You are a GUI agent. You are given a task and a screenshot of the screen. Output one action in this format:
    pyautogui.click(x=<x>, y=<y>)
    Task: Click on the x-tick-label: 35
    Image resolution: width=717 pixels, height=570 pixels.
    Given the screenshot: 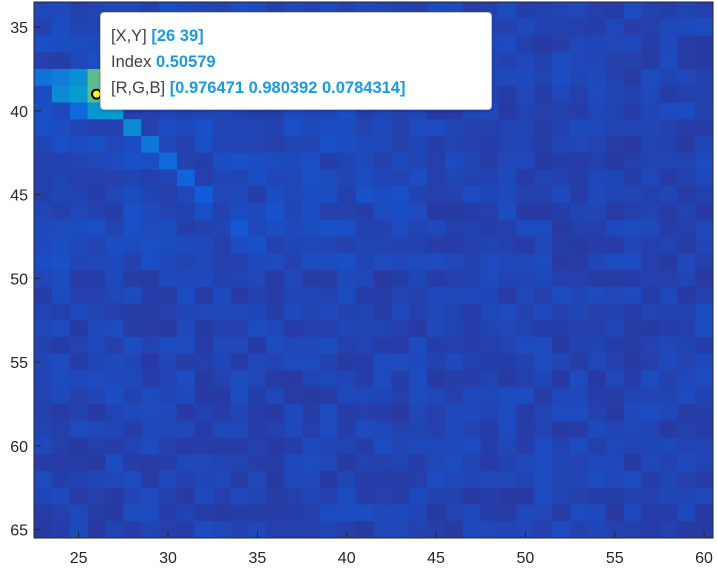 What is the action you would take?
    pyautogui.click(x=257, y=558)
    